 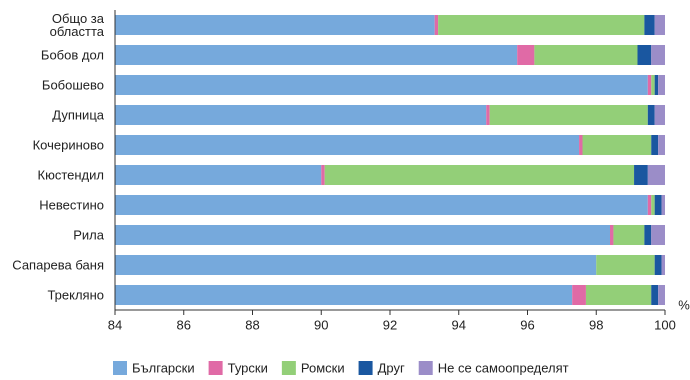 I want to click on x-unit: %, so click(x=684, y=304).